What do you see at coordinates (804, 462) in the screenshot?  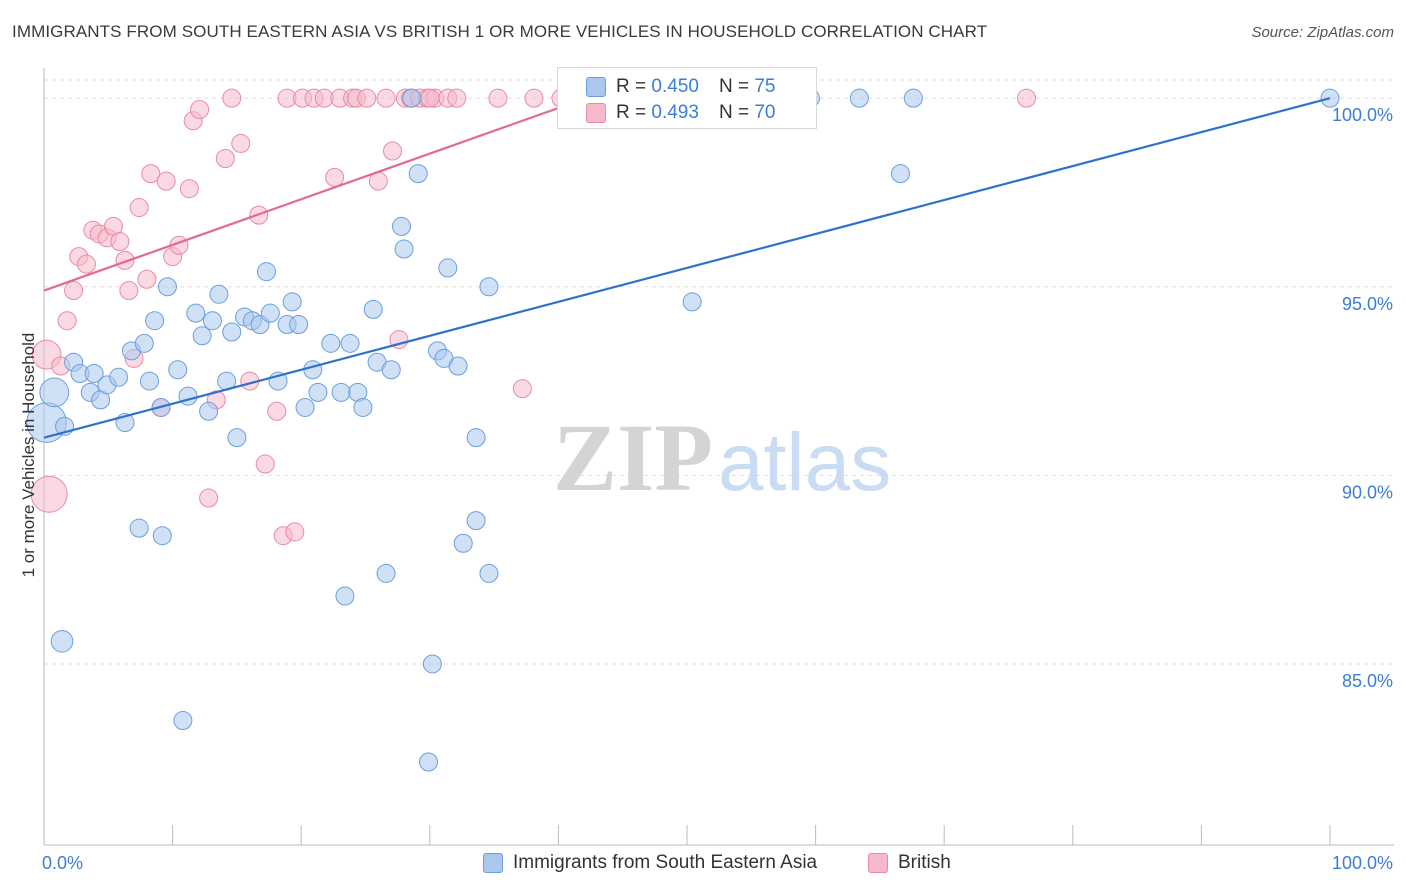 I see `watermark-atlas: atlas` at bounding box center [804, 462].